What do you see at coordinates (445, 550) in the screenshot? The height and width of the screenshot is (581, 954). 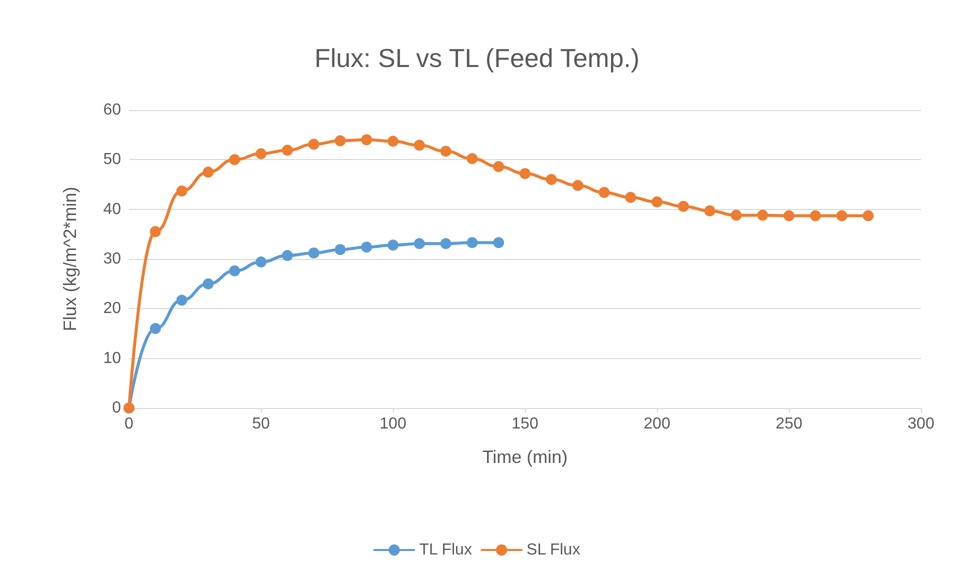 I see `legend-label: TL Flux` at bounding box center [445, 550].